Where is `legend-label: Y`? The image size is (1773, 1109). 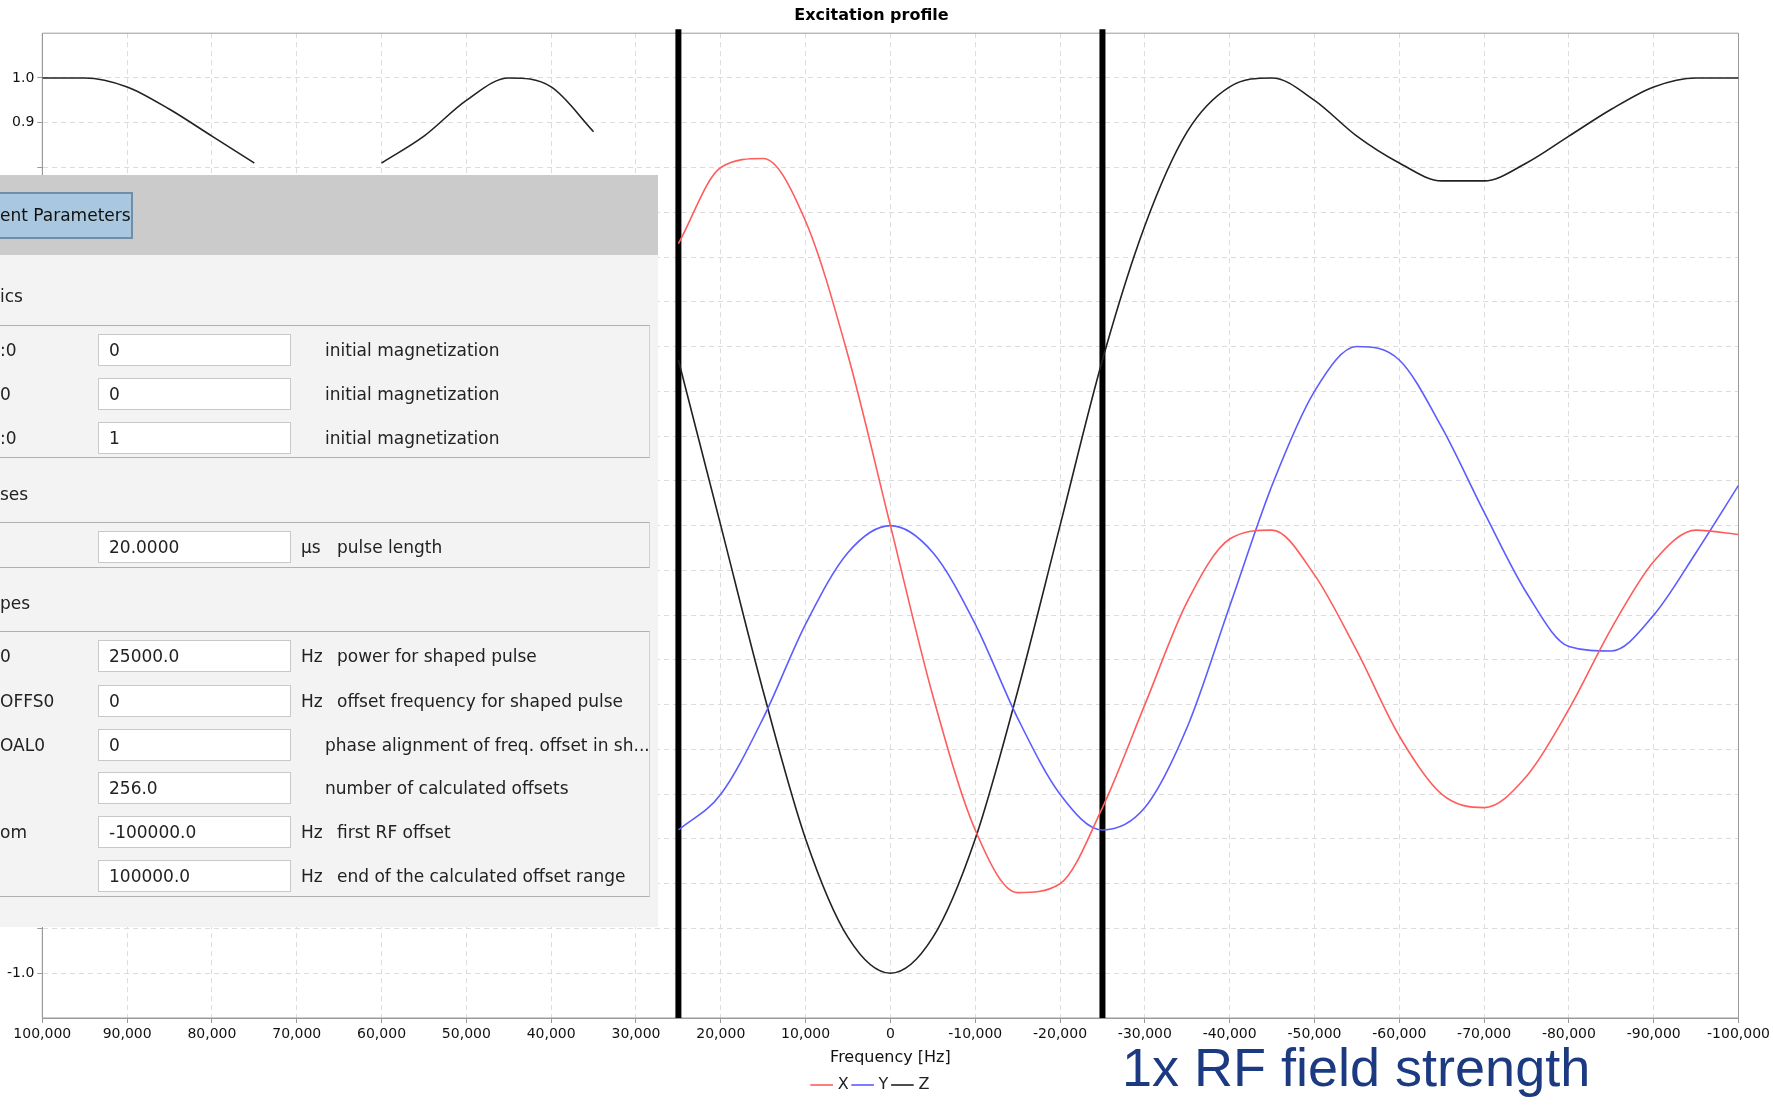 legend-label: Y is located at coordinates (883, 1084).